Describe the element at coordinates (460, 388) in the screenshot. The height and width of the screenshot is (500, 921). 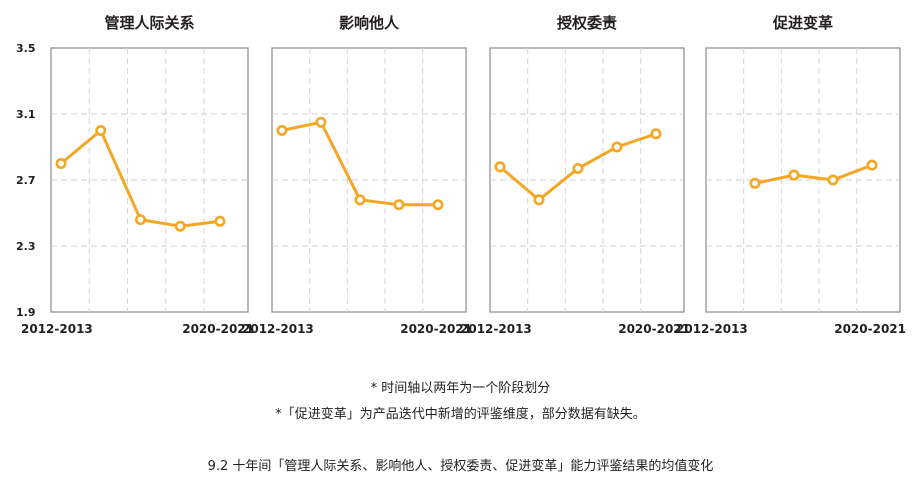
I see `footnote-time-axis: * 时间轴以两年为一个阶段划分` at that location.